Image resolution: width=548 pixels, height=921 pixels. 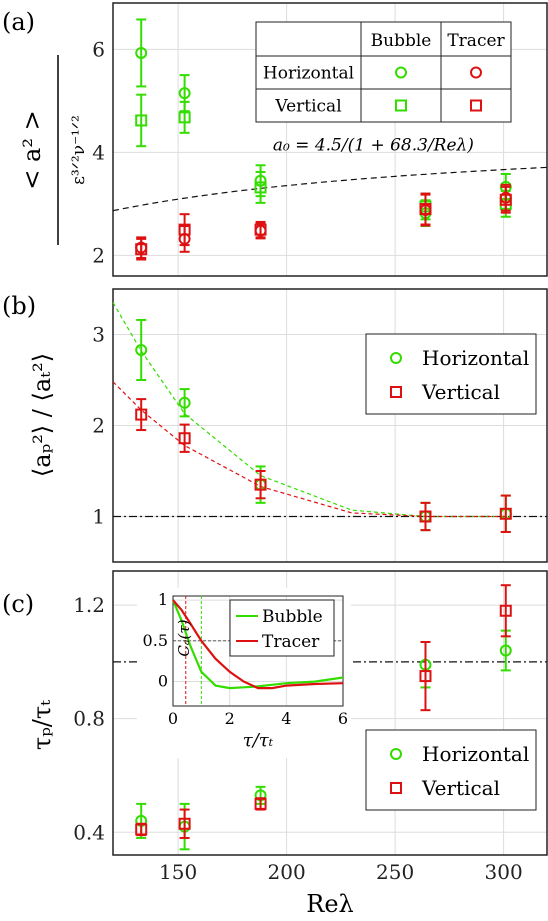 I want to click on legend-1: Horizontal Vertical, so click(x=451, y=374).